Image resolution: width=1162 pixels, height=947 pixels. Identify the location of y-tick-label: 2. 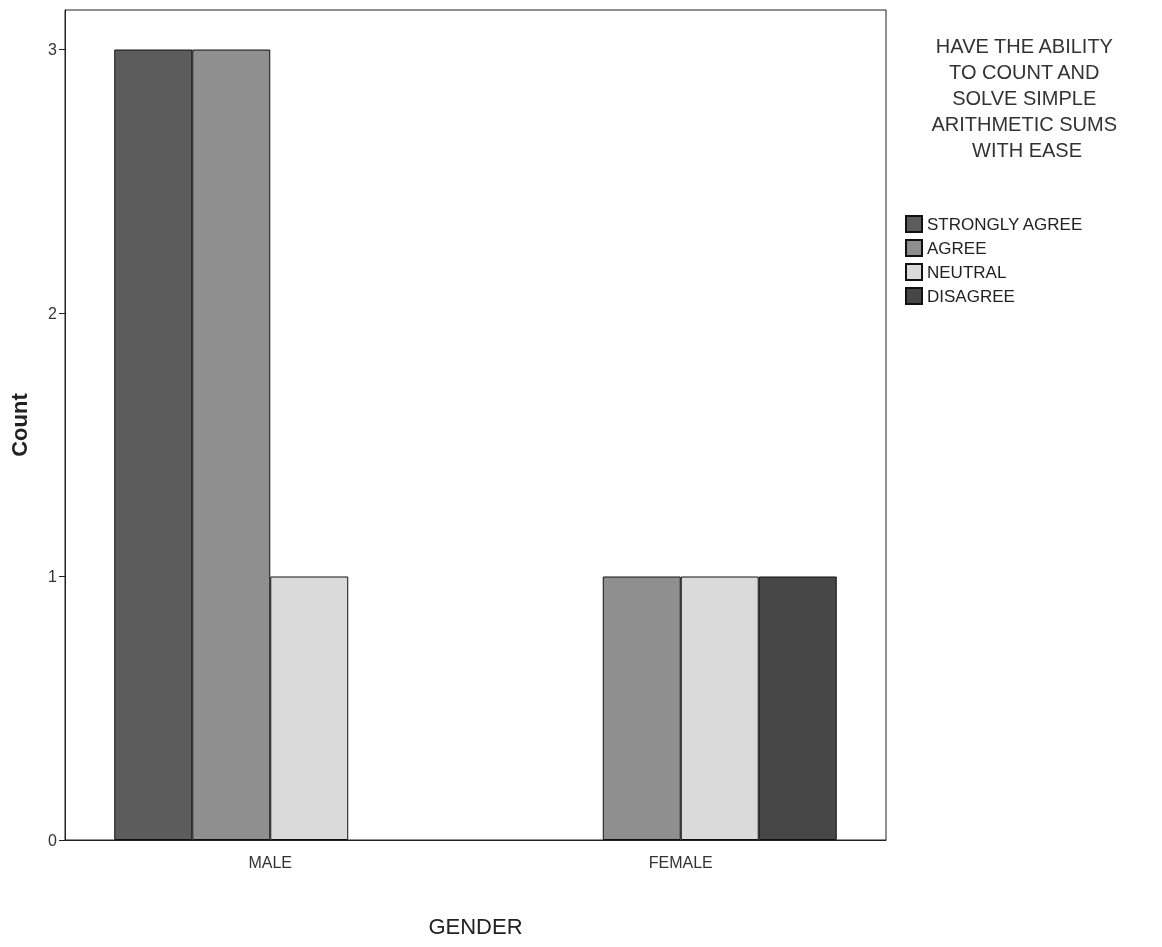
(53, 313).